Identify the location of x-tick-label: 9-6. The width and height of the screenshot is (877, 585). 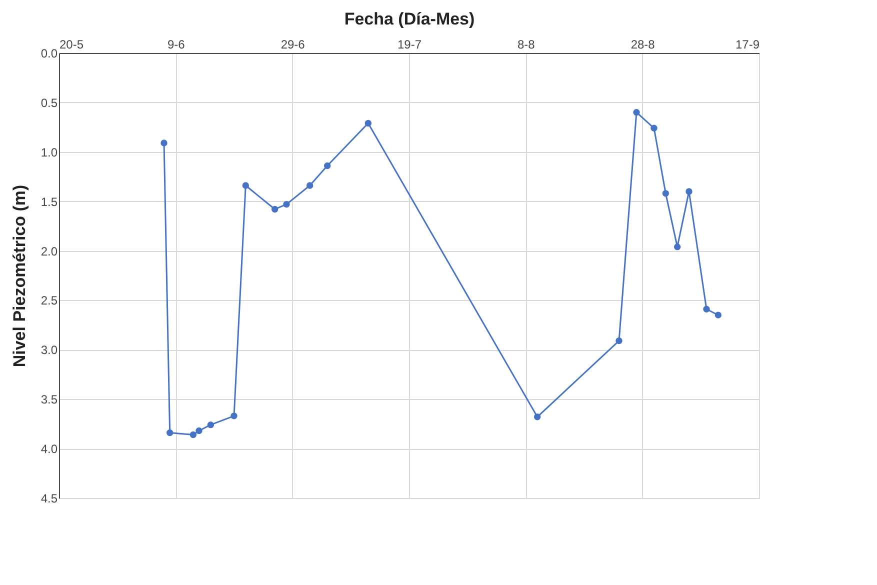
(176, 45).